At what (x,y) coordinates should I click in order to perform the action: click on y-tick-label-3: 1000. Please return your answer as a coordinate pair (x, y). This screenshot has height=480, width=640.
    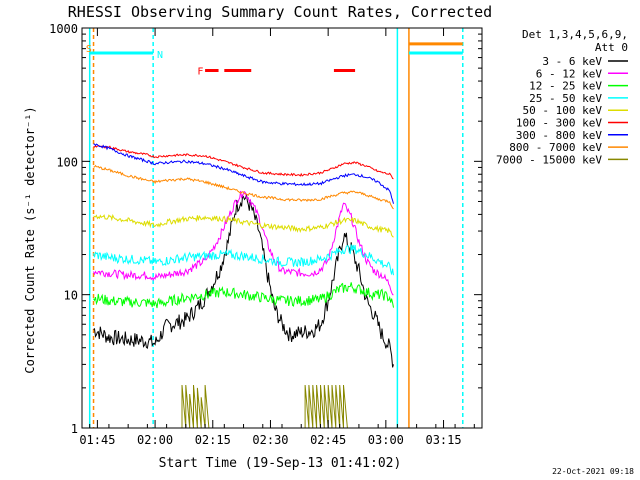
    Looking at the image, I should click on (63, 29).